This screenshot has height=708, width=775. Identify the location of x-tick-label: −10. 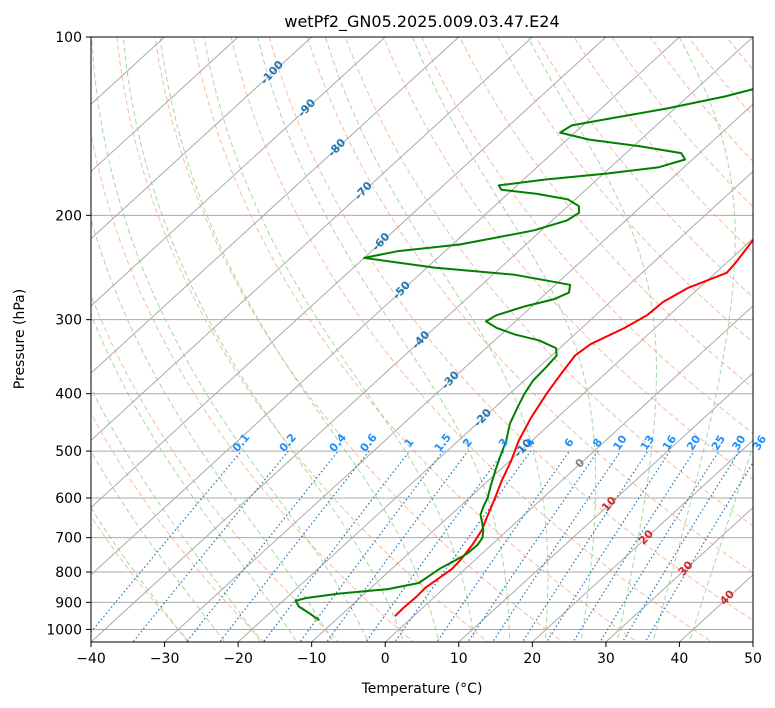
(312, 659).